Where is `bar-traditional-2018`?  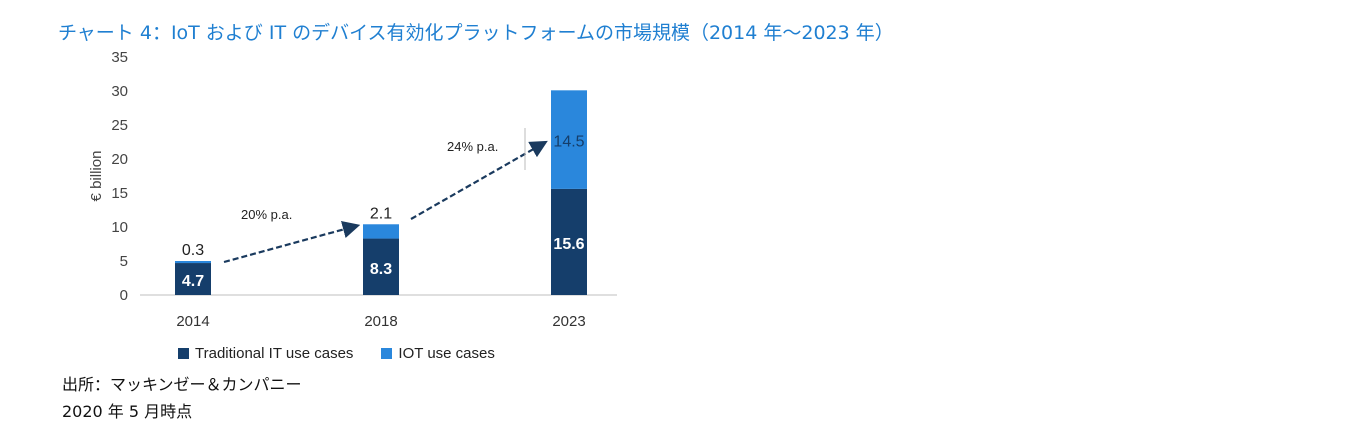 bar-traditional-2018 is located at coordinates (381, 266).